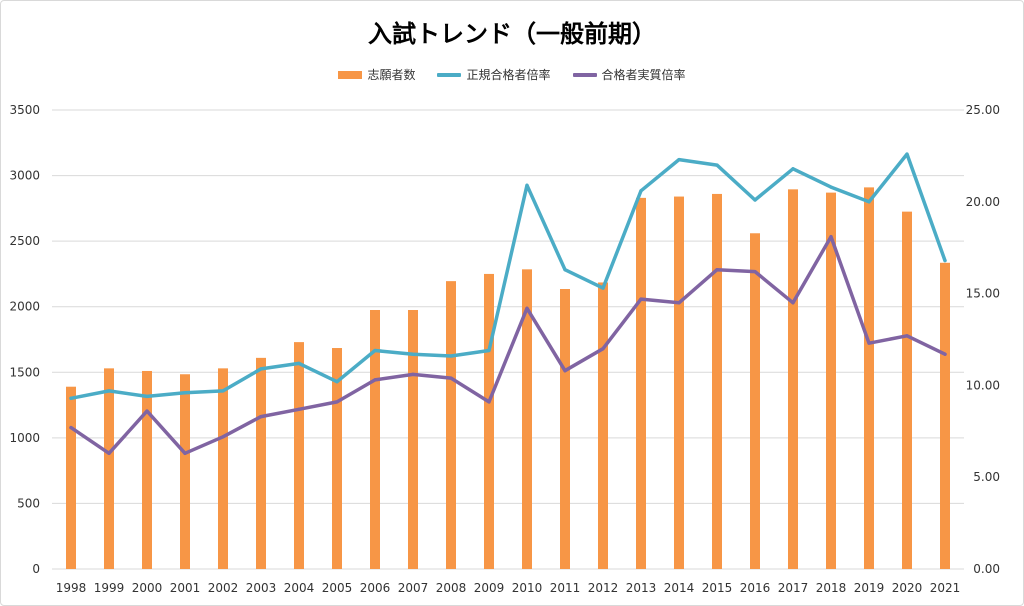 Image resolution: width=1024 pixels, height=606 pixels. What do you see at coordinates (350, 74) in the screenshot?
I see `legend-swatch-applicants` at bounding box center [350, 74].